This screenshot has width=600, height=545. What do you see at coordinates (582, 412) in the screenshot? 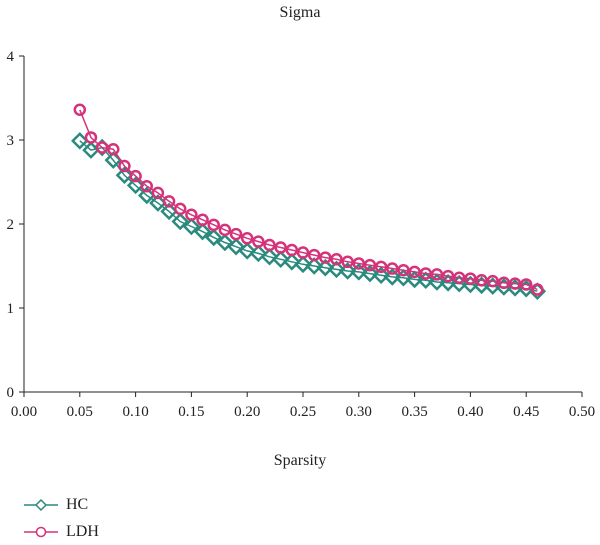
I see `x-tick-label: 0.50` at bounding box center [582, 412].